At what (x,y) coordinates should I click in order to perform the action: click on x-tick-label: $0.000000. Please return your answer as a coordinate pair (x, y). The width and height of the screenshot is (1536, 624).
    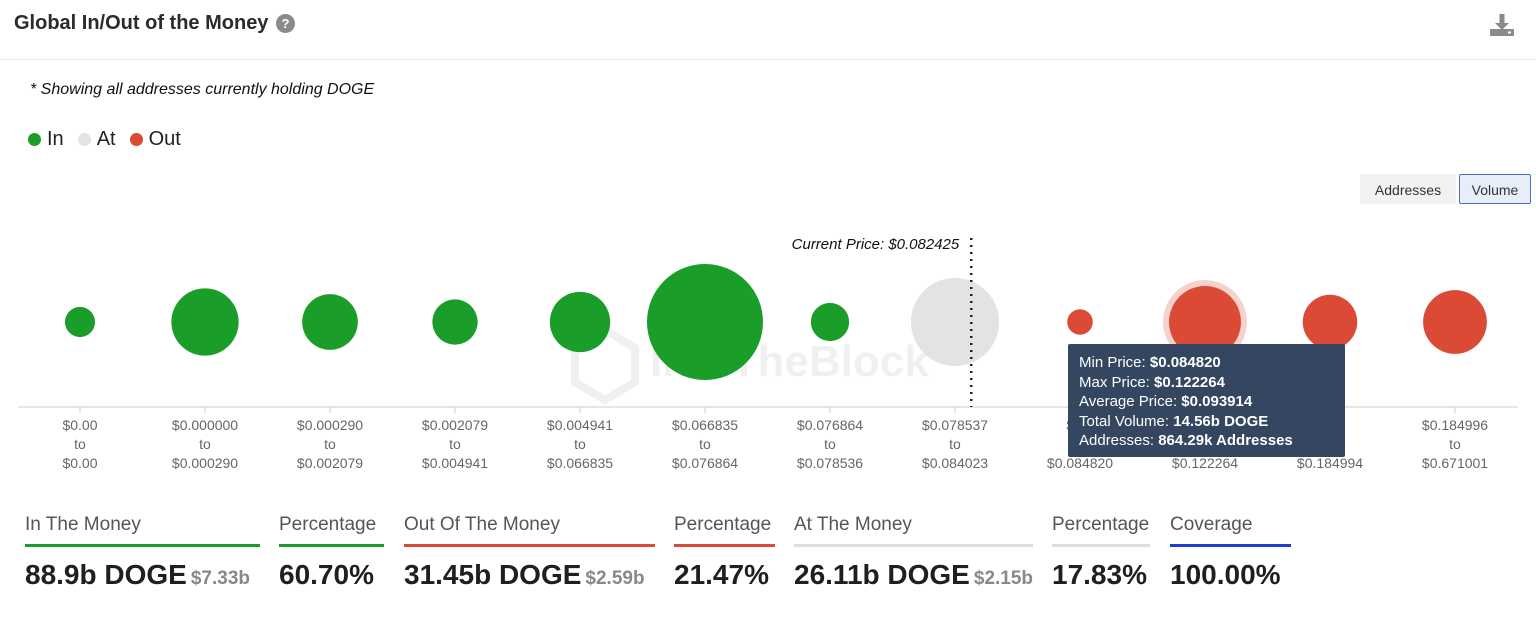
    Looking at the image, I should click on (205, 425).